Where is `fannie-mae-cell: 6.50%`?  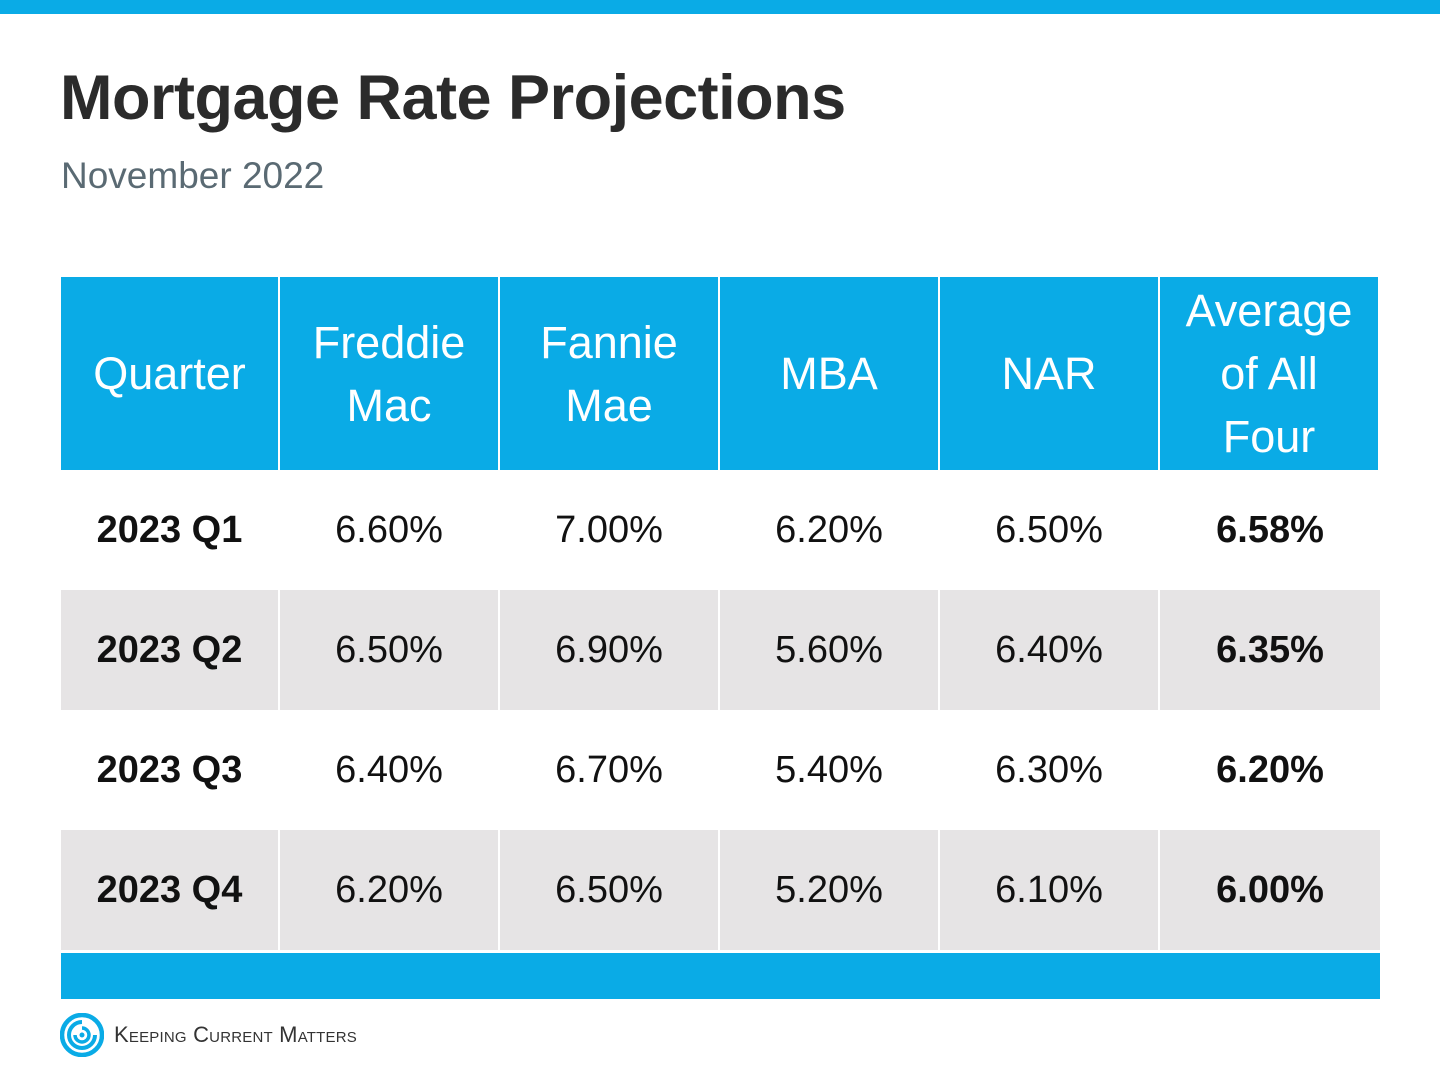 fannie-mae-cell: 6.50% is located at coordinates (610, 890).